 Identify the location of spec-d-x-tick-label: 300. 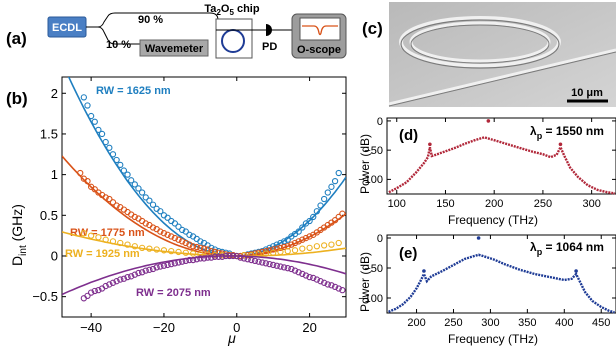
(591, 204).